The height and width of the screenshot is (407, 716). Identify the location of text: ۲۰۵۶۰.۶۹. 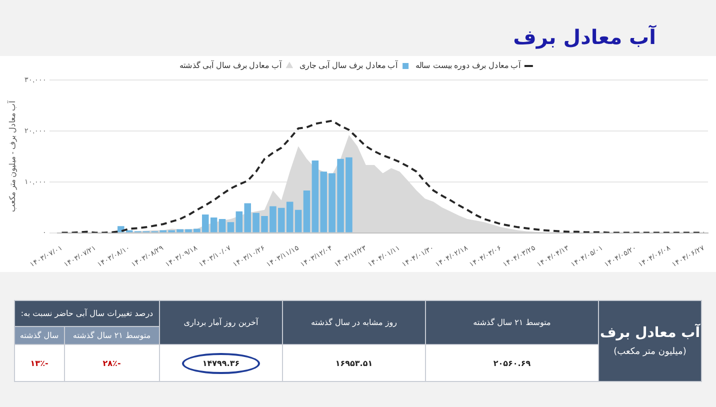
(511, 363).